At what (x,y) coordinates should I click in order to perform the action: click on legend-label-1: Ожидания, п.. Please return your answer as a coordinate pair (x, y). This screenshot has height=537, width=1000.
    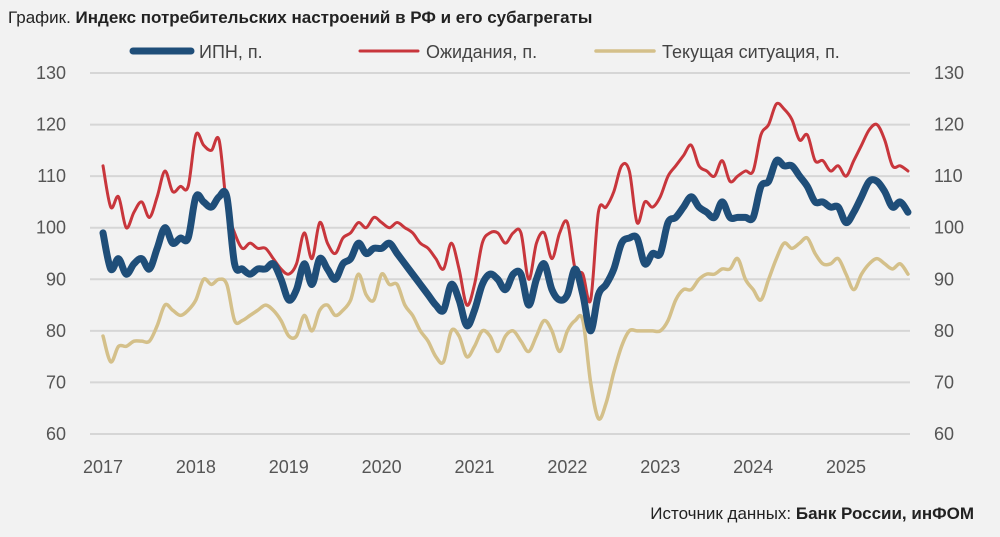
    Looking at the image, I should click on (481, 52).